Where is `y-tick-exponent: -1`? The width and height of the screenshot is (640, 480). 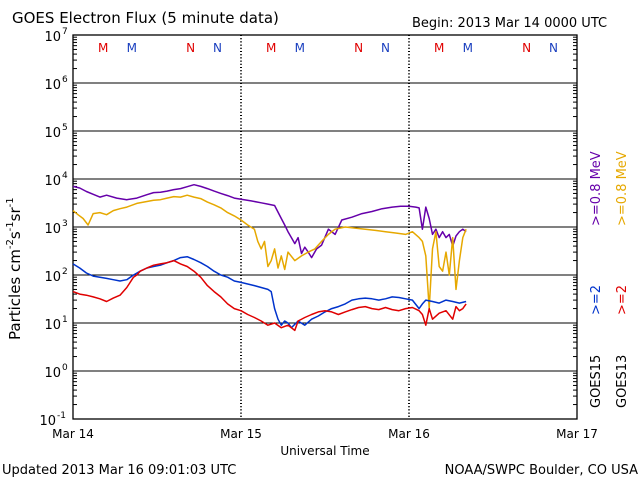
y-tick-exponent: -1 is located at coordinates (61, 416).